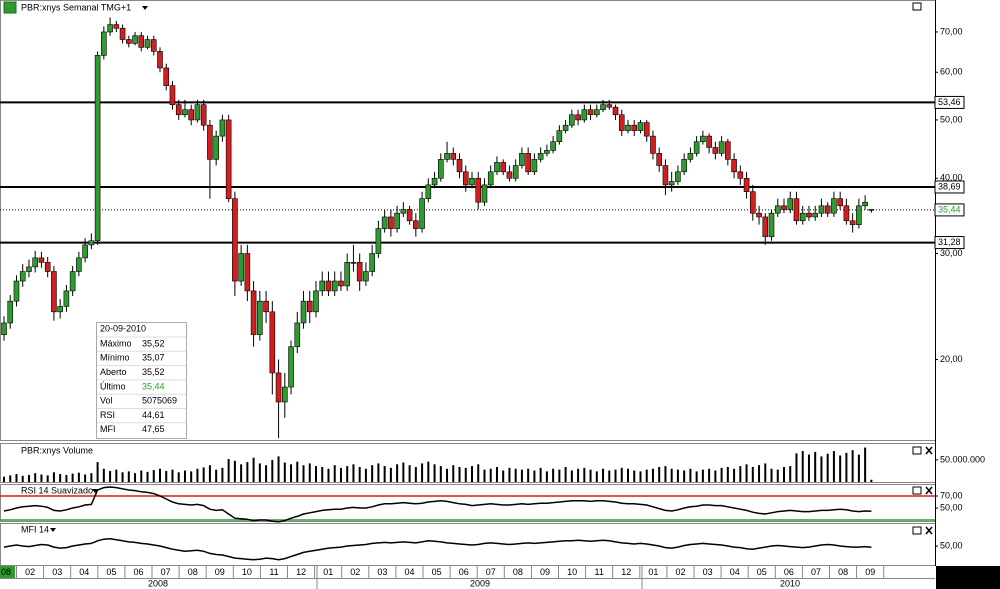 The height and width of the screenshot is (589, 1000). Describe the element at coordinates (949, 186) in the screenshot. I see `level-label: 38,69` at that location.